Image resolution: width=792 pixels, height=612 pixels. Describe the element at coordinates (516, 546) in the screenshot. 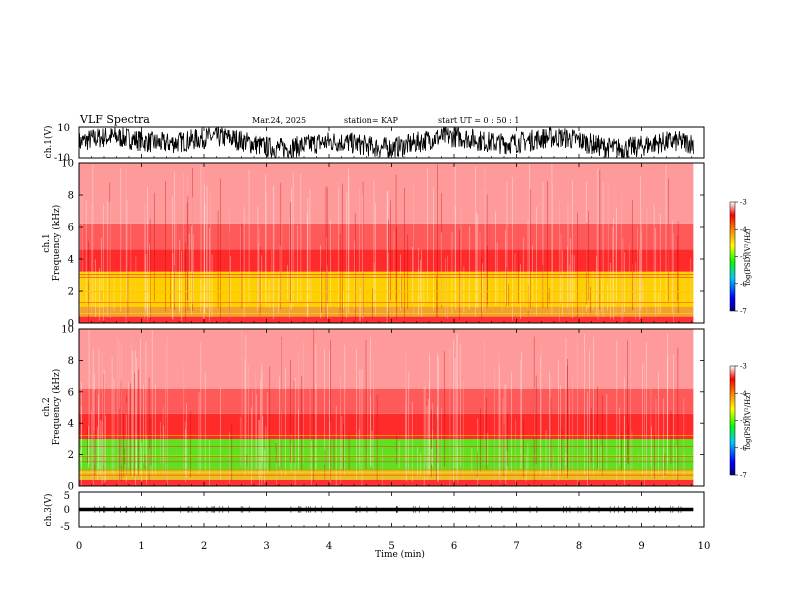

I see `xtick-label: 7` at that location.